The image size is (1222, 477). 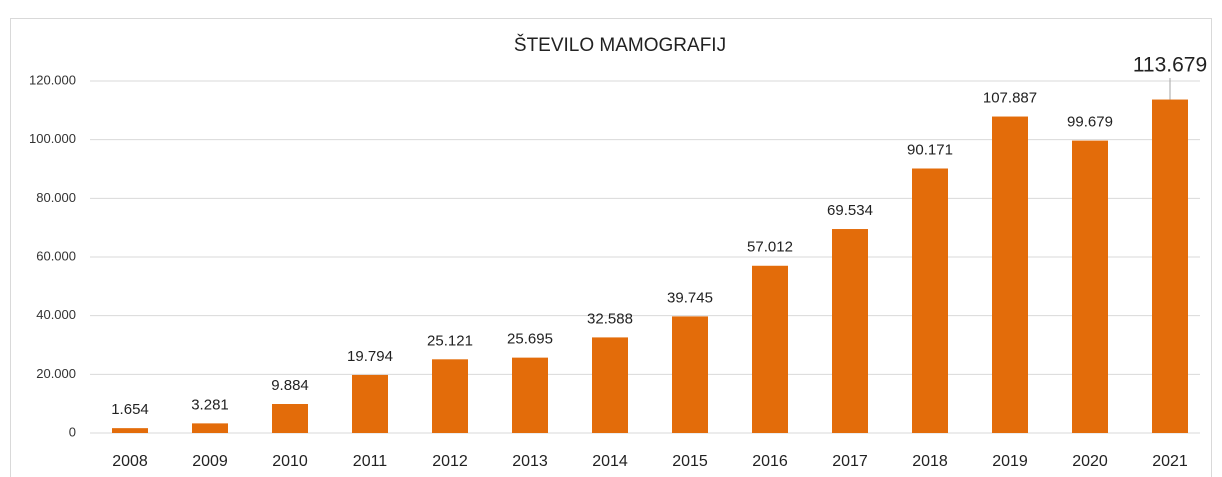 I want to click on value-label: 3.281, so click(x=210, y=404).